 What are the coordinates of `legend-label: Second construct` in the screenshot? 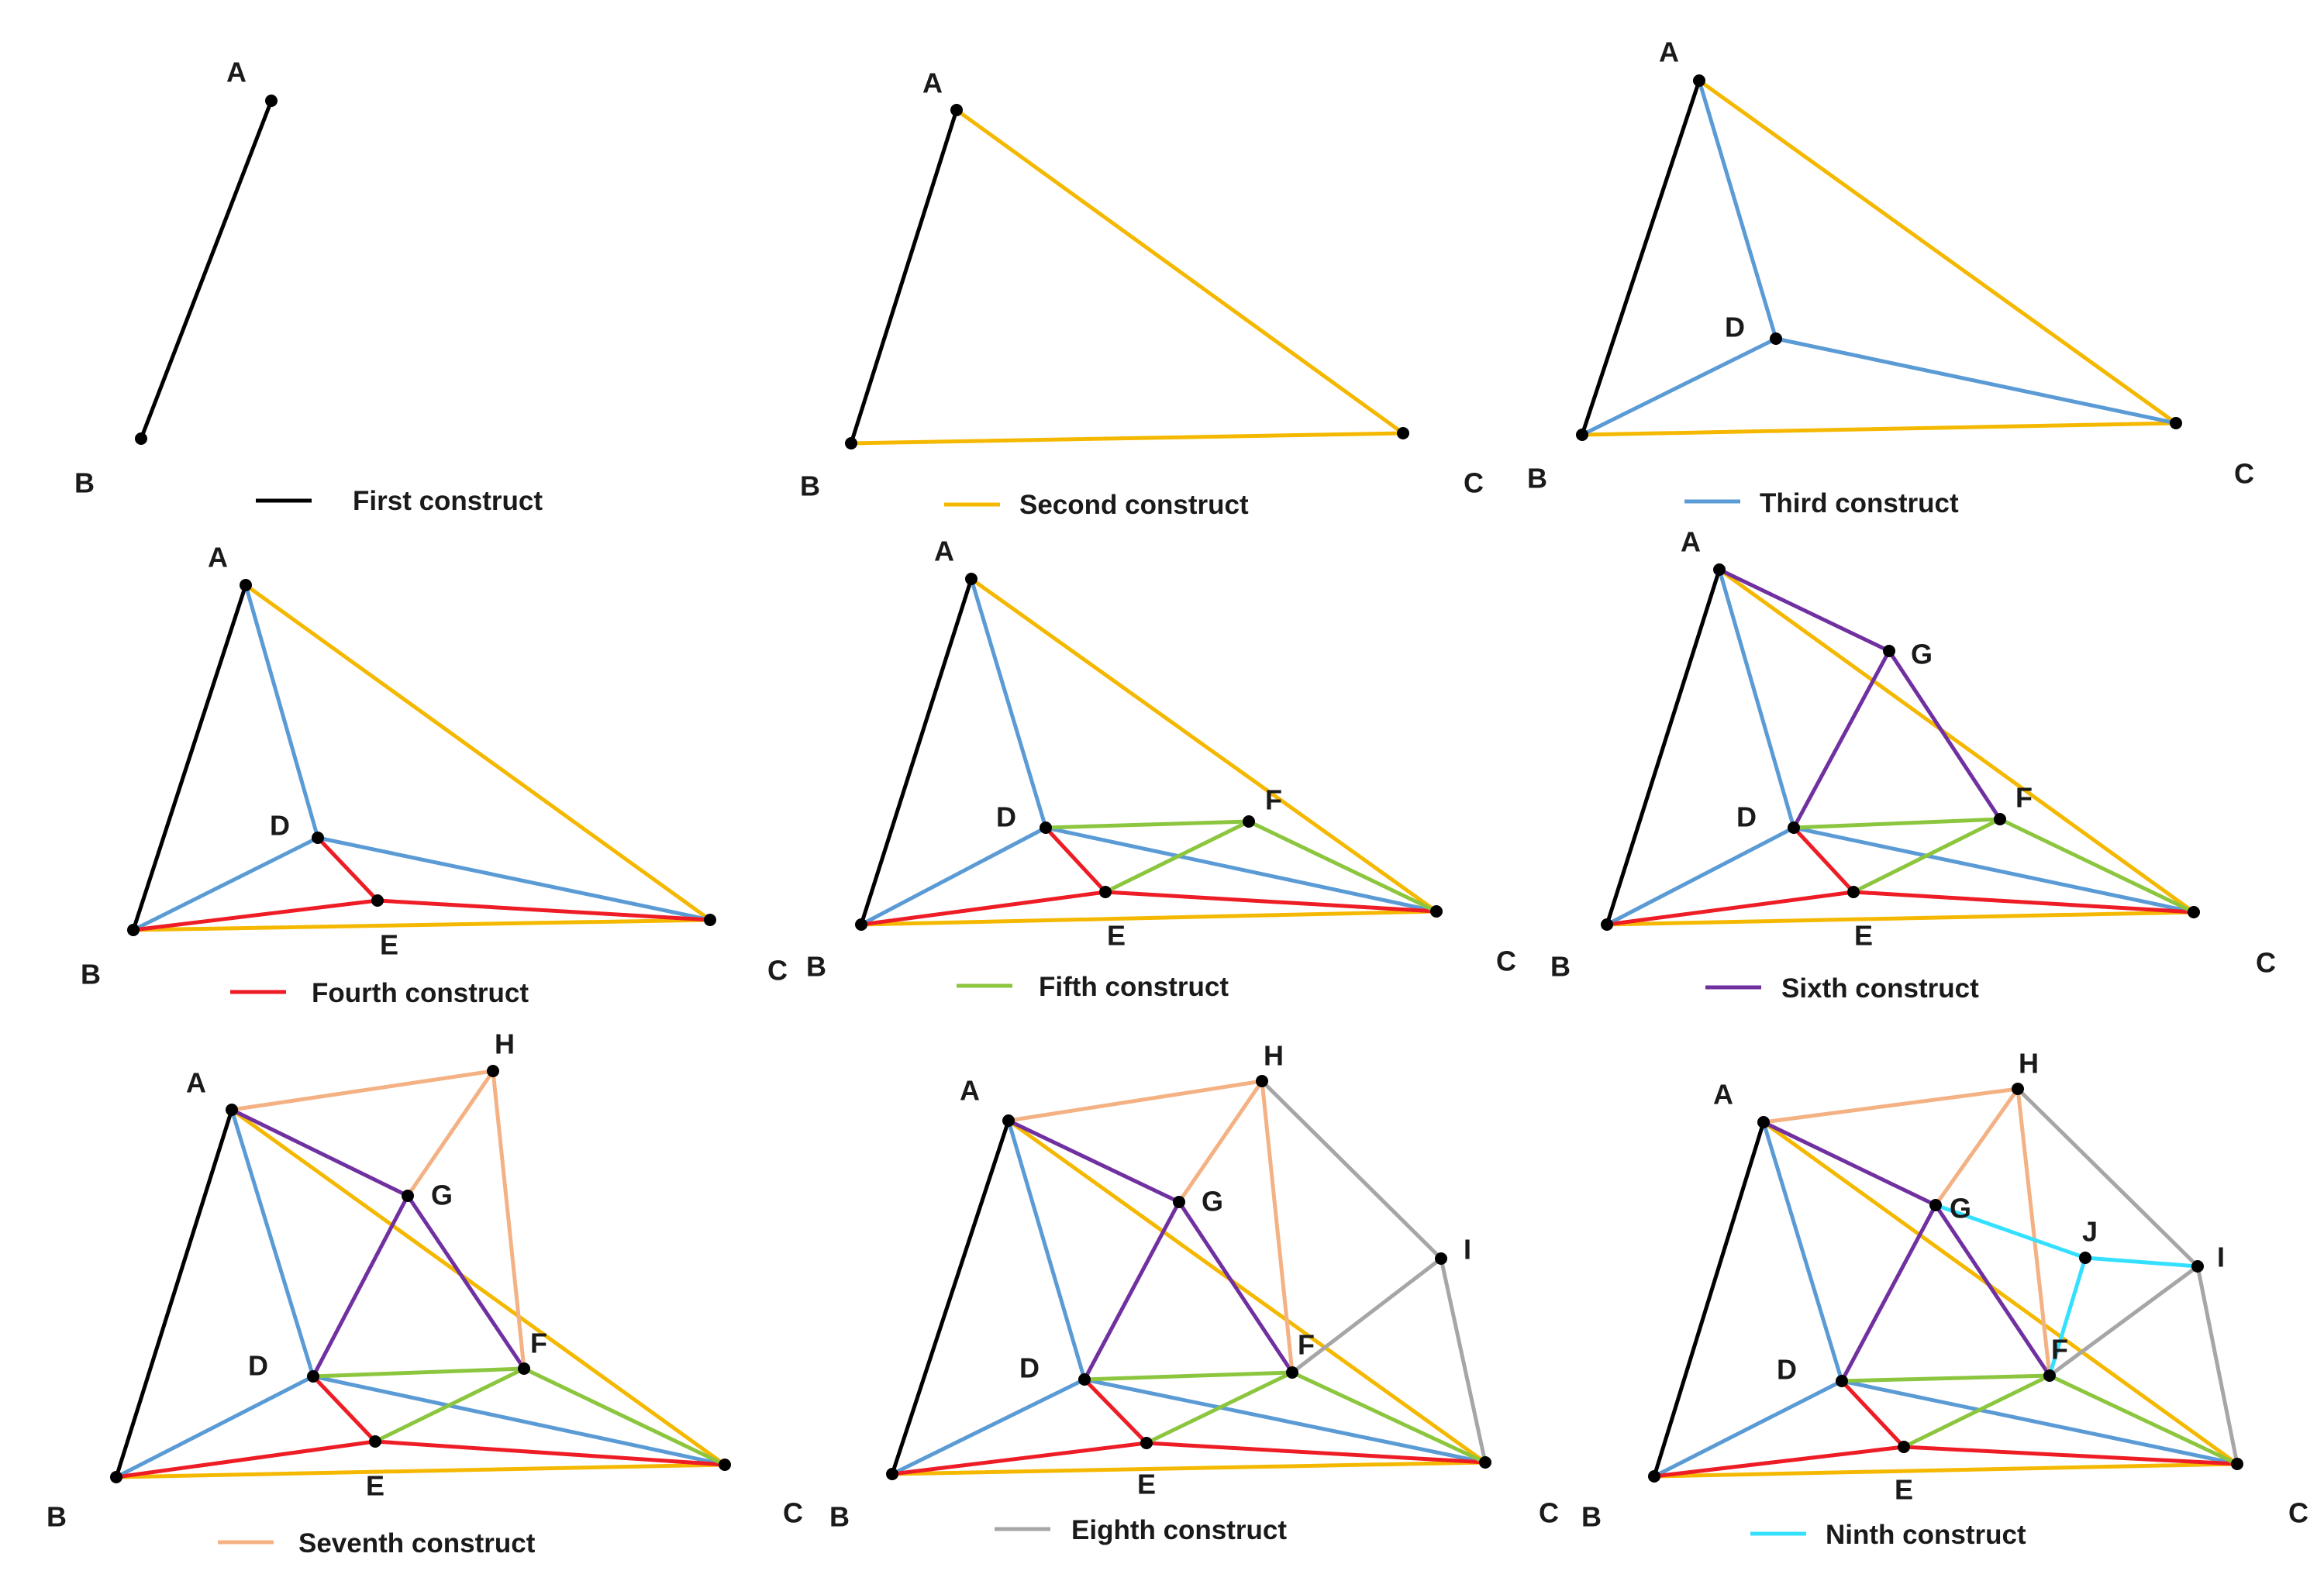 It's located at (1134, 505).